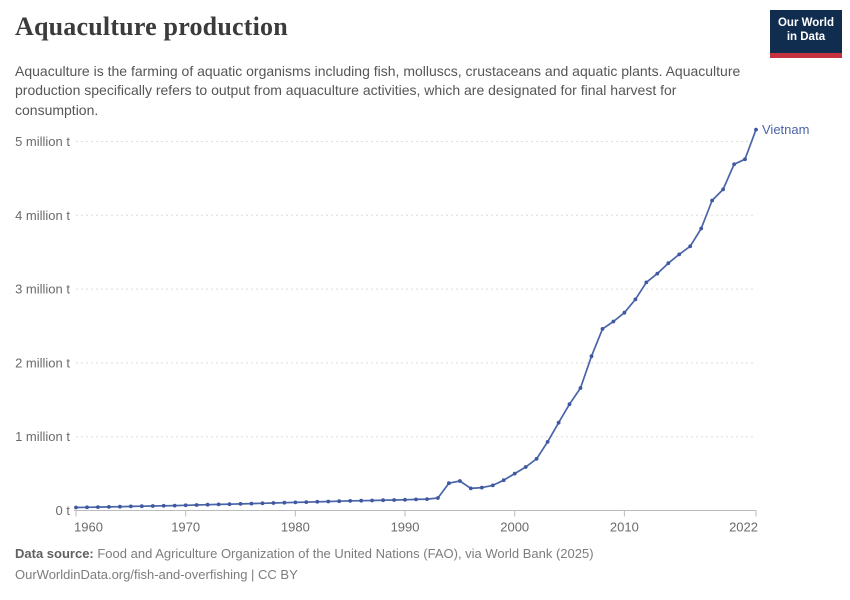 The width and height of the screenshot is (850, 600). What do you see at coordinates (131, 575) in the screenshot?
I see `footer-link: OurWorldinData.org/fish-and-overfishing` at bounding box center [131, 575].